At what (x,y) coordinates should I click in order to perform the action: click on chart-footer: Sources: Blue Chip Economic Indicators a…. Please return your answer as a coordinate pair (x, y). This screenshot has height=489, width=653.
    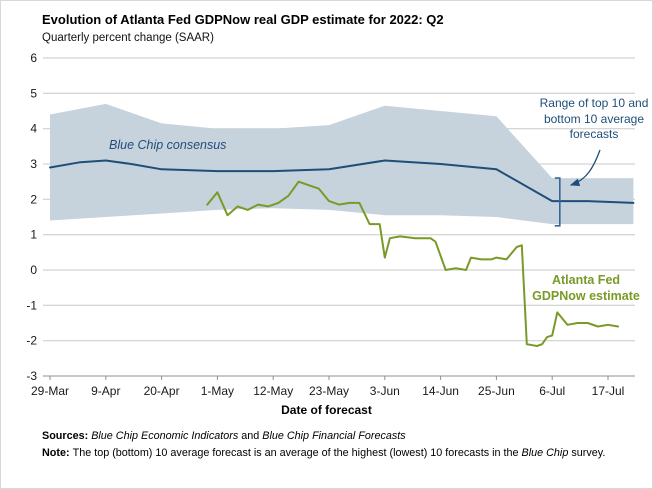
    Looking at the image, I should click on (326, 438).